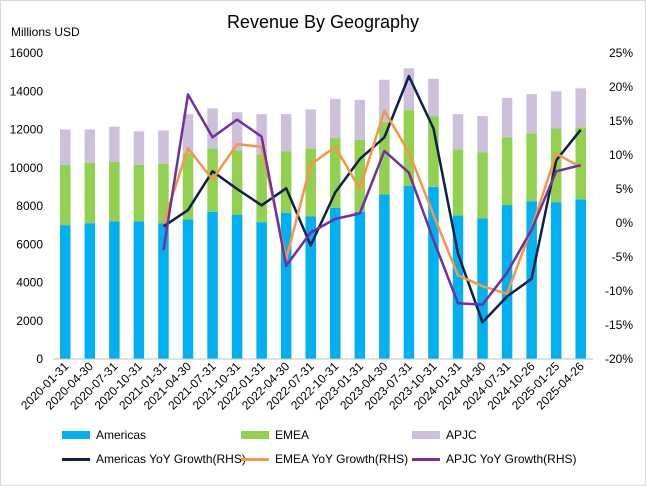 The width and height of the screenshot is (646, 486). What do you see at coordinates (27, 168) in the screenshot?
I see `y-tick-label: 10000` at bounding box center [27, 168].